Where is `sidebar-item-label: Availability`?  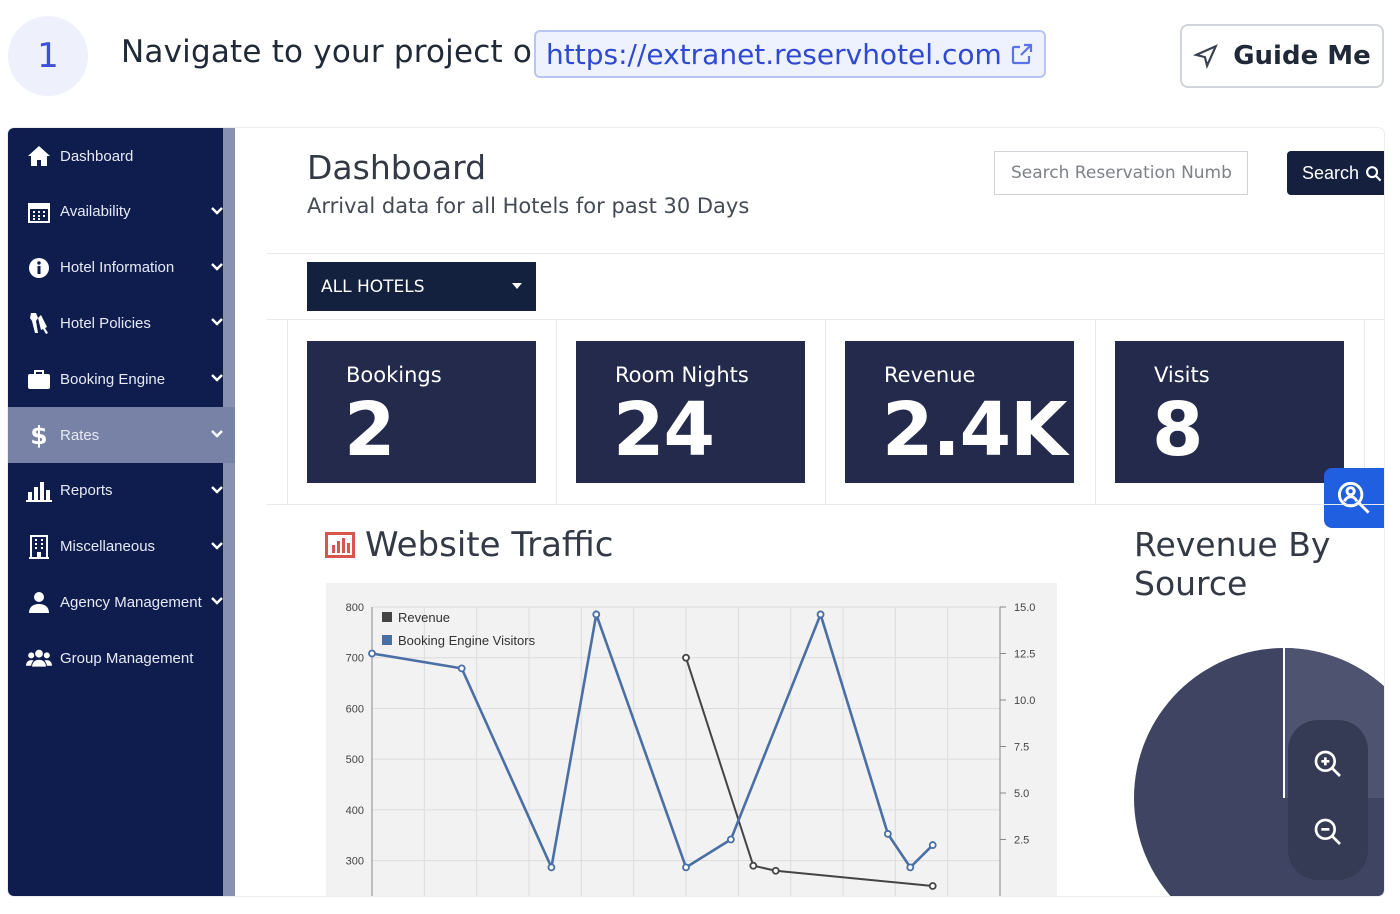 sidebar-item-label: Availability is located at coordinates (95, 212).